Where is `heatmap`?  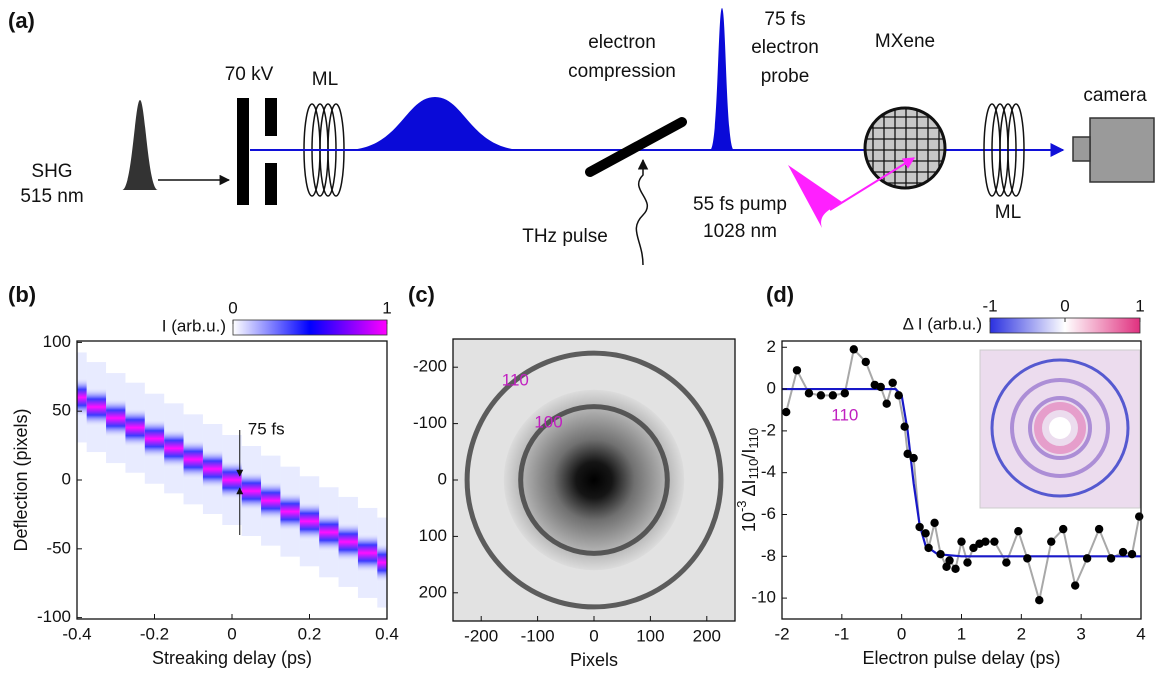
heatmap is located at coordinates (232, 480).